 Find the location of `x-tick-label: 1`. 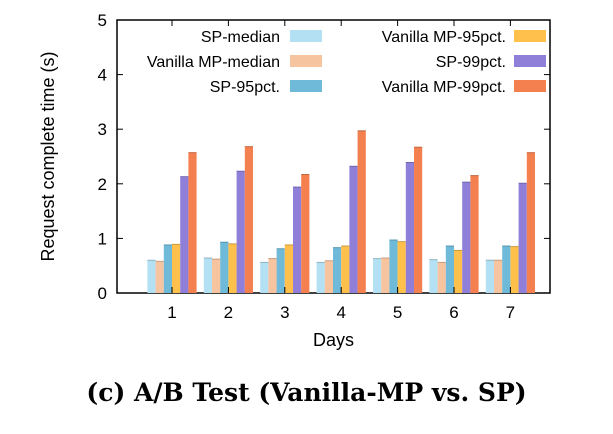

x-tick-label: 1 is located at coordinates (171, 312).